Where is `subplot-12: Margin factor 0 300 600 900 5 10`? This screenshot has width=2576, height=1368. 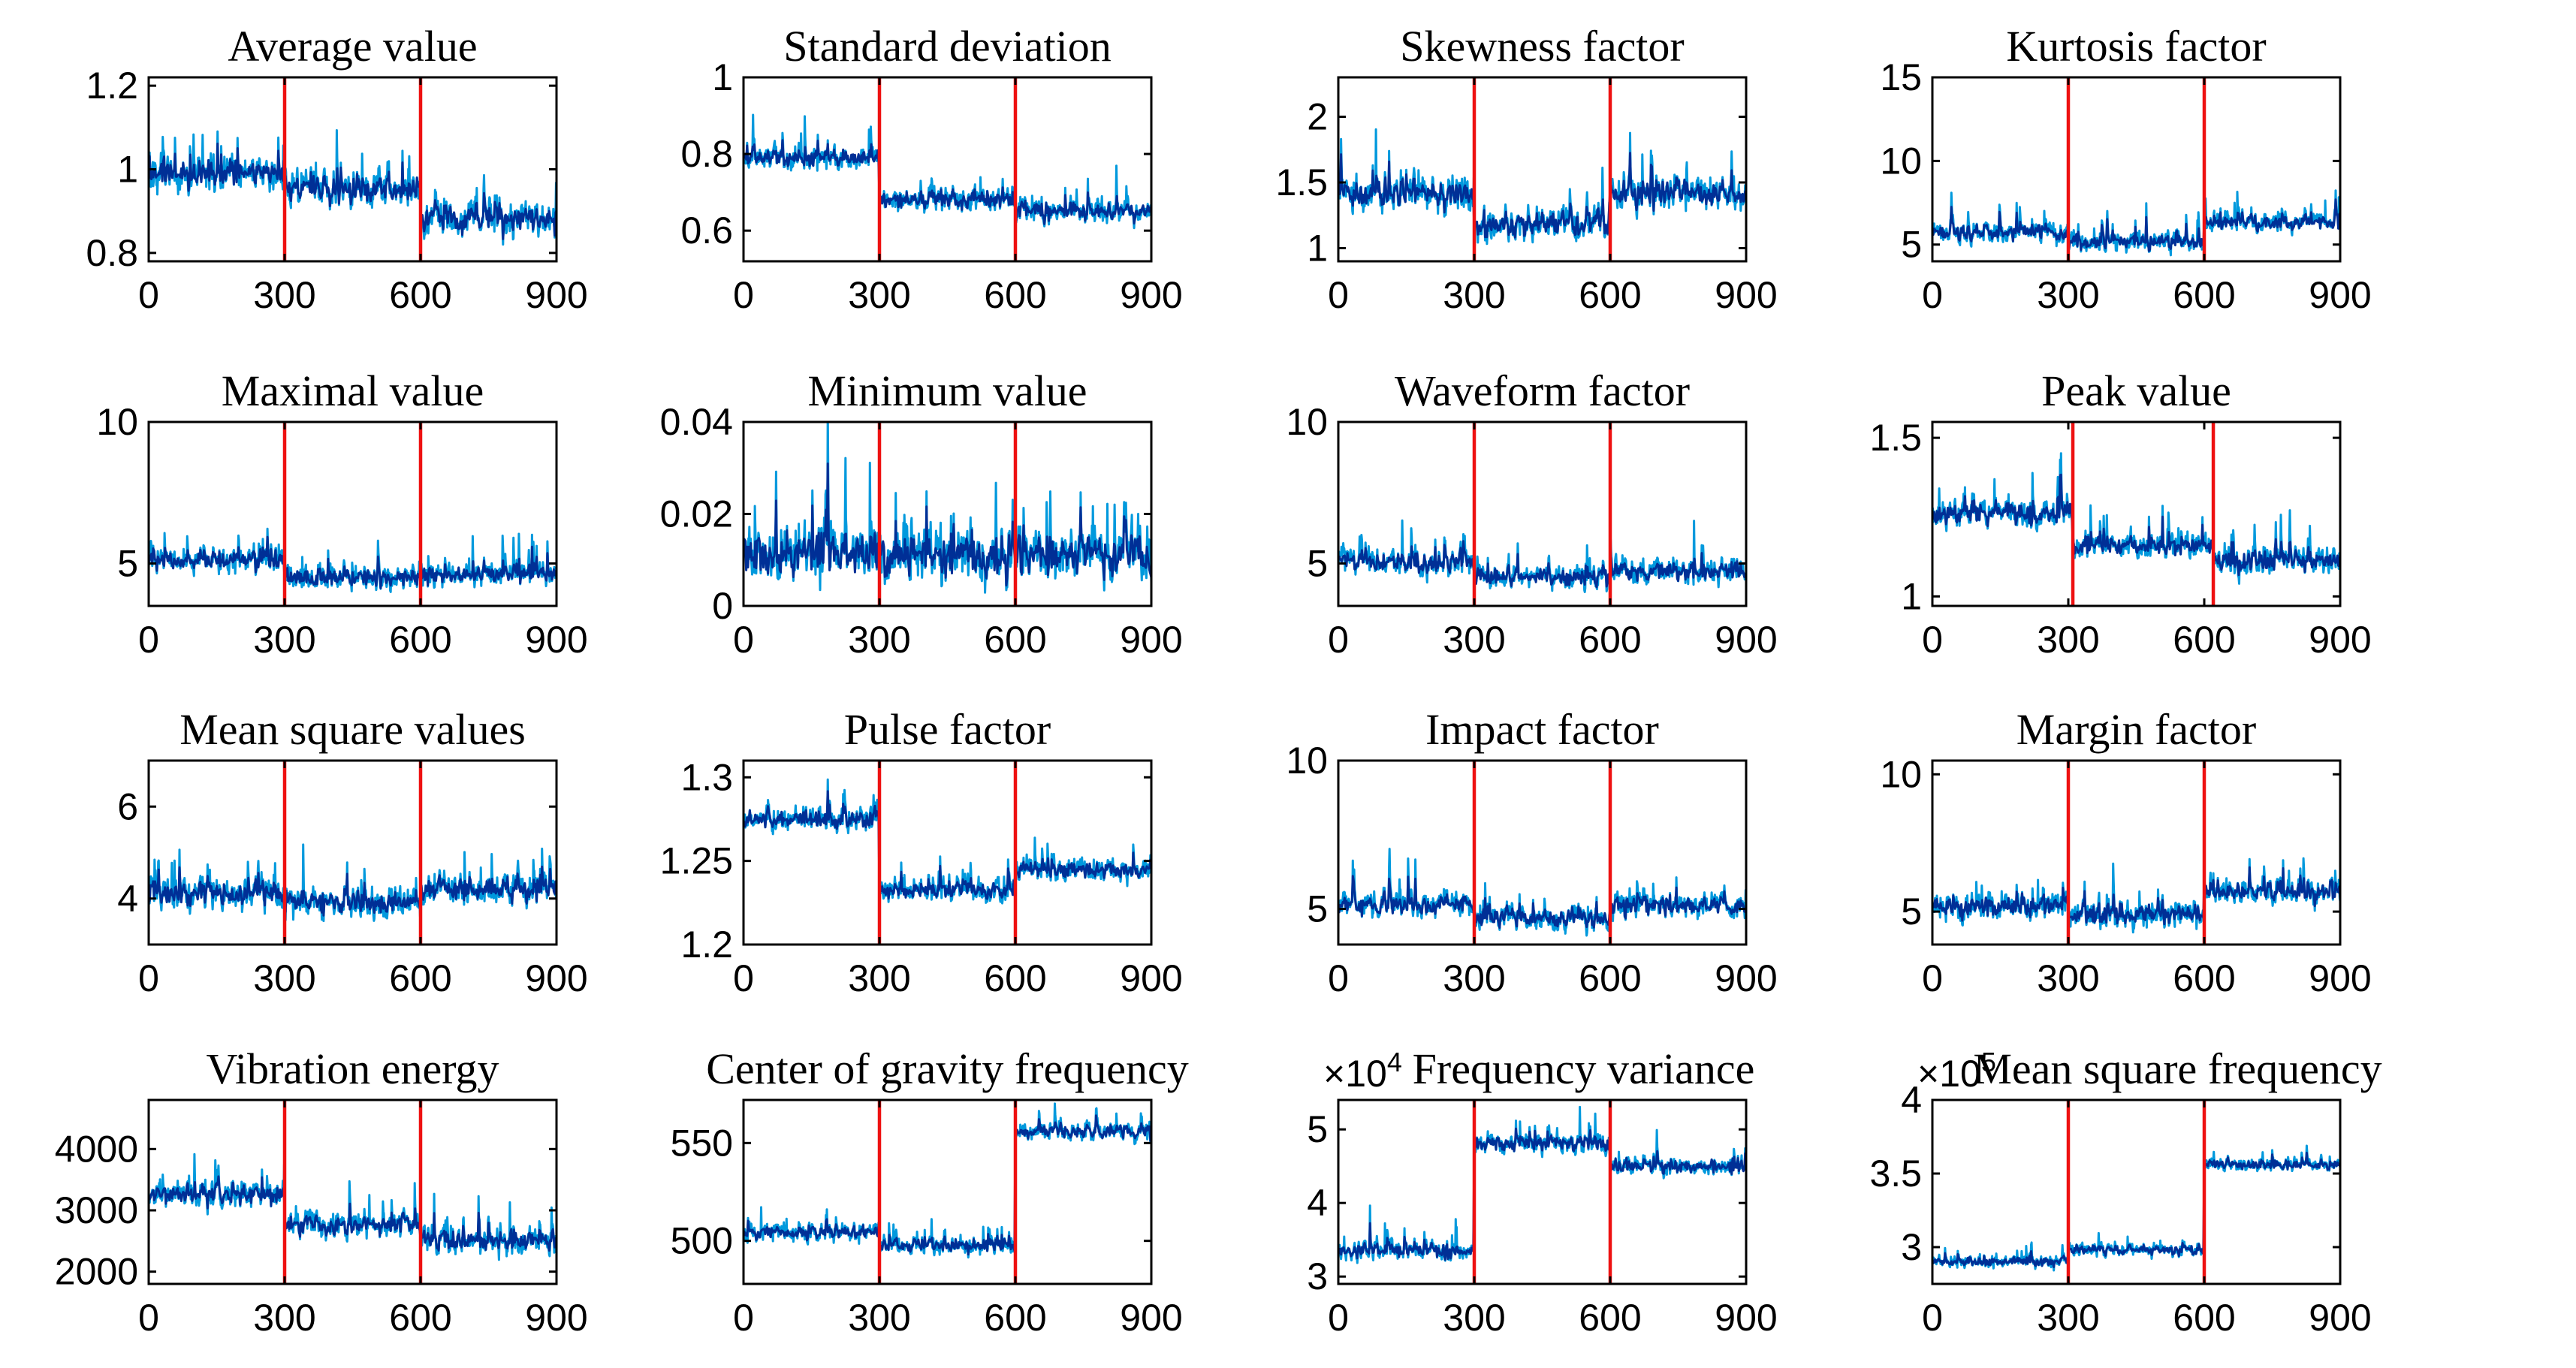
subplot-12: Margin factor 0 300 600 900 5 10 is located at coordinates (2125, 852).